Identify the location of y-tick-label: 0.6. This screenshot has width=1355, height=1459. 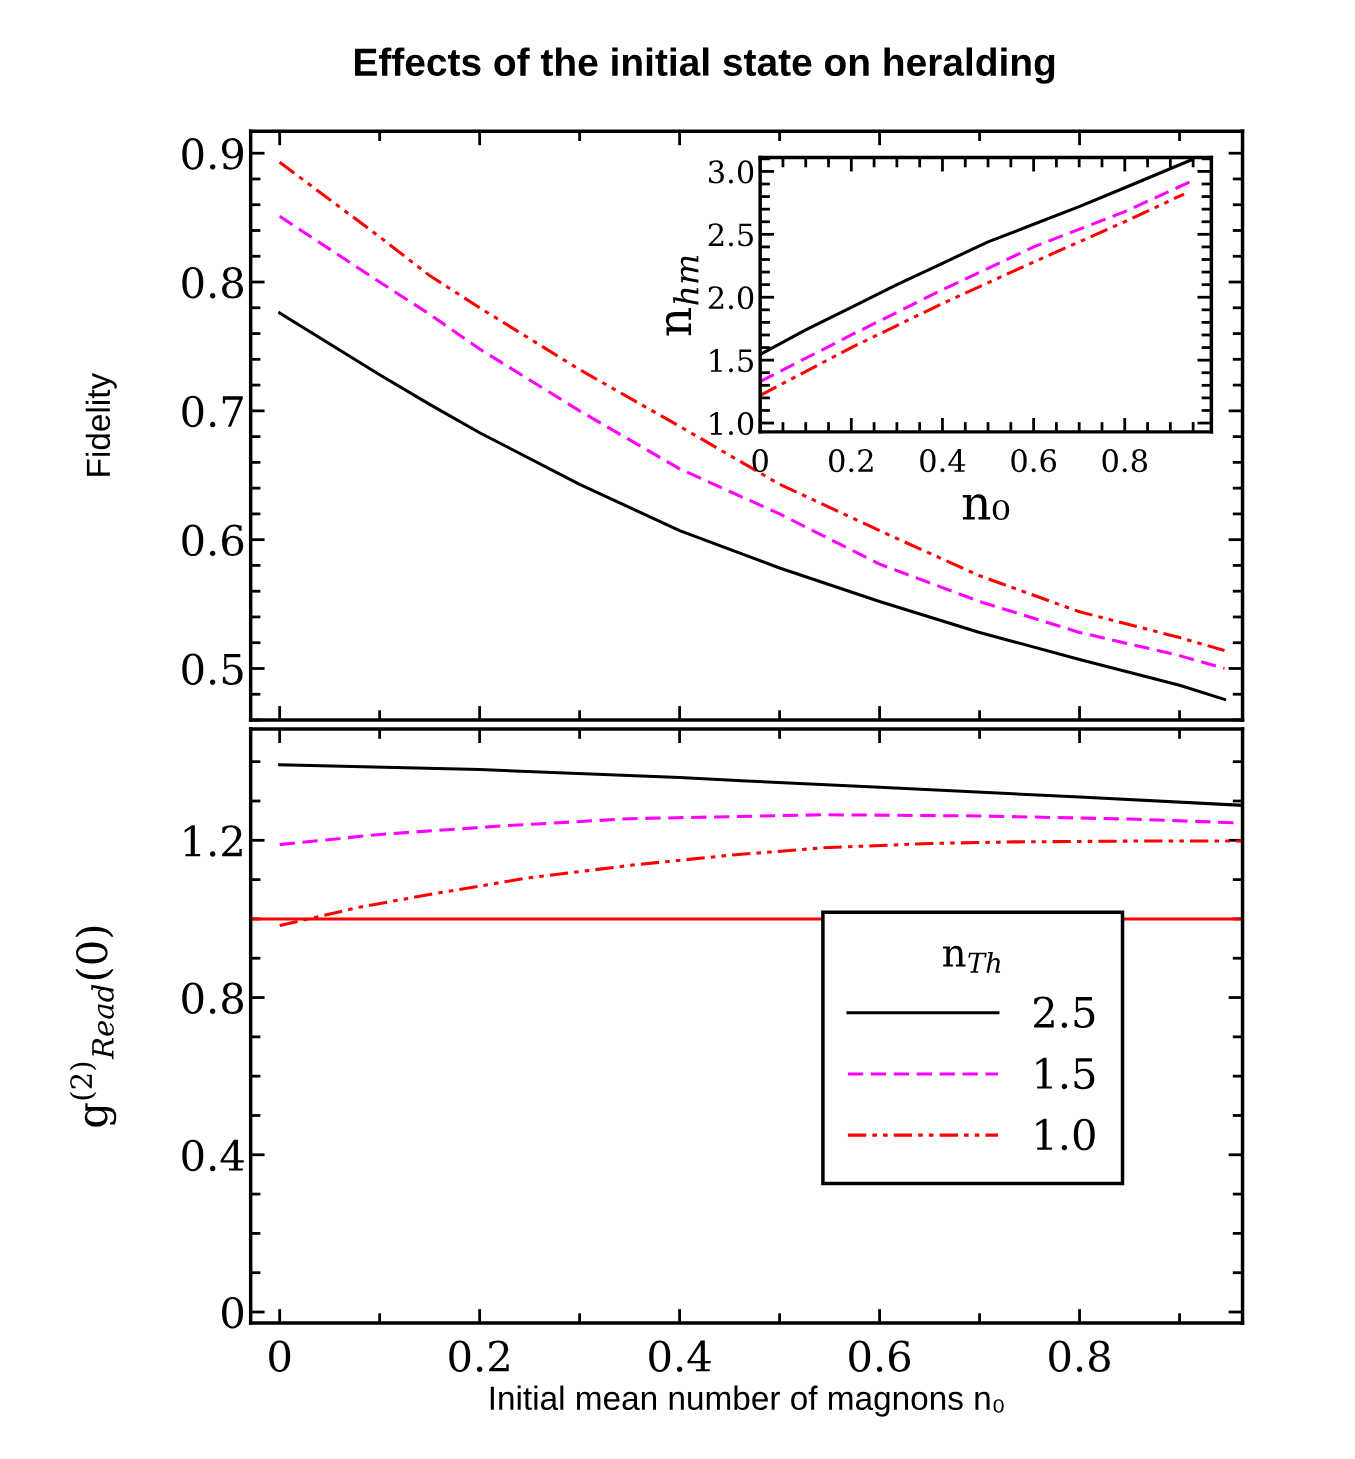
(213, 540).